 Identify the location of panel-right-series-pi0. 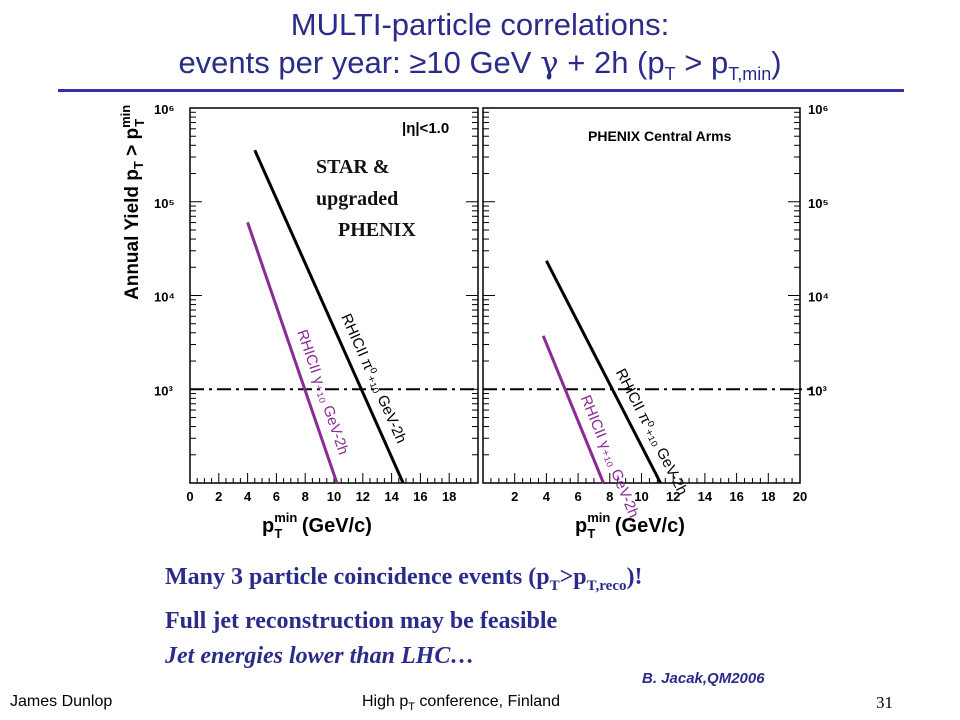
(603, 372).